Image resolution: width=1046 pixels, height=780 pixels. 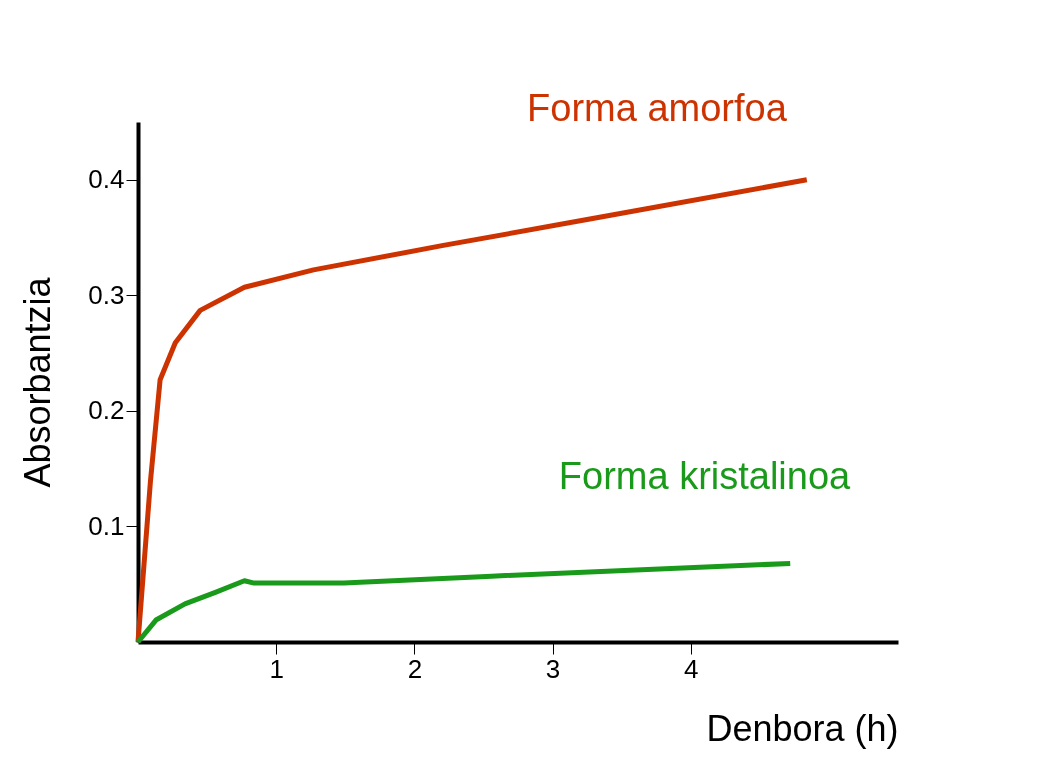 I want to click on x-tick-label: 3, so click(x=553, y=668).